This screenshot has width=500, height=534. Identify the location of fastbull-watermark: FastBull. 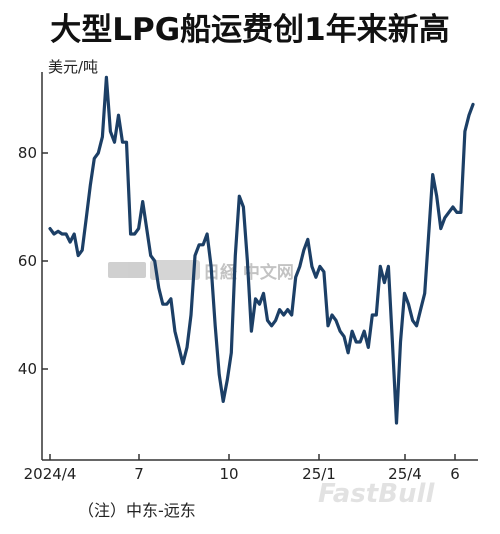
(376, 494).